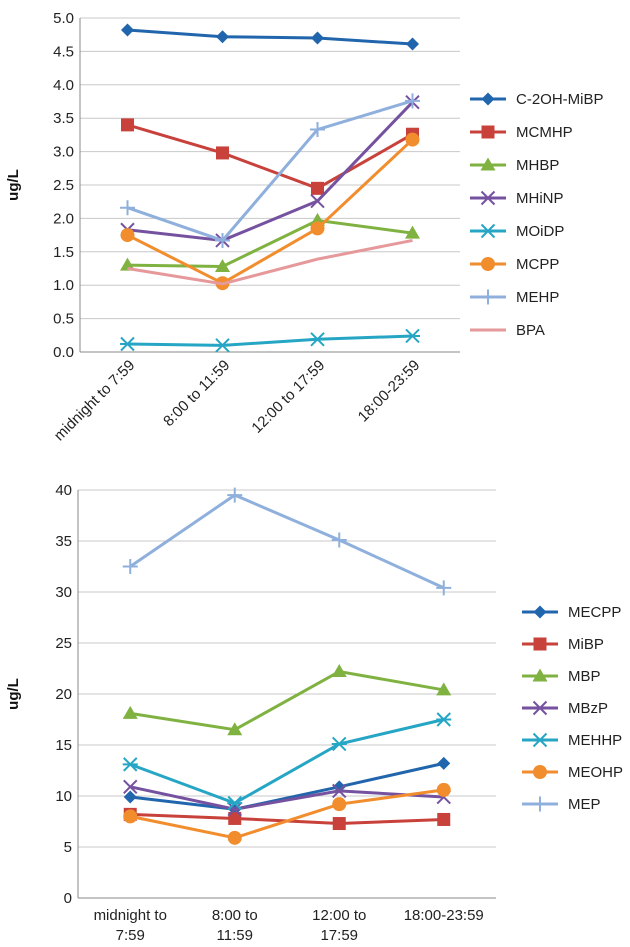 Image resolution: width=630 pixels, height=947 pixels. Describe the element at coordinates (130, 915) in the screenshot. I see `x-tick-line: midnight to` at that location.